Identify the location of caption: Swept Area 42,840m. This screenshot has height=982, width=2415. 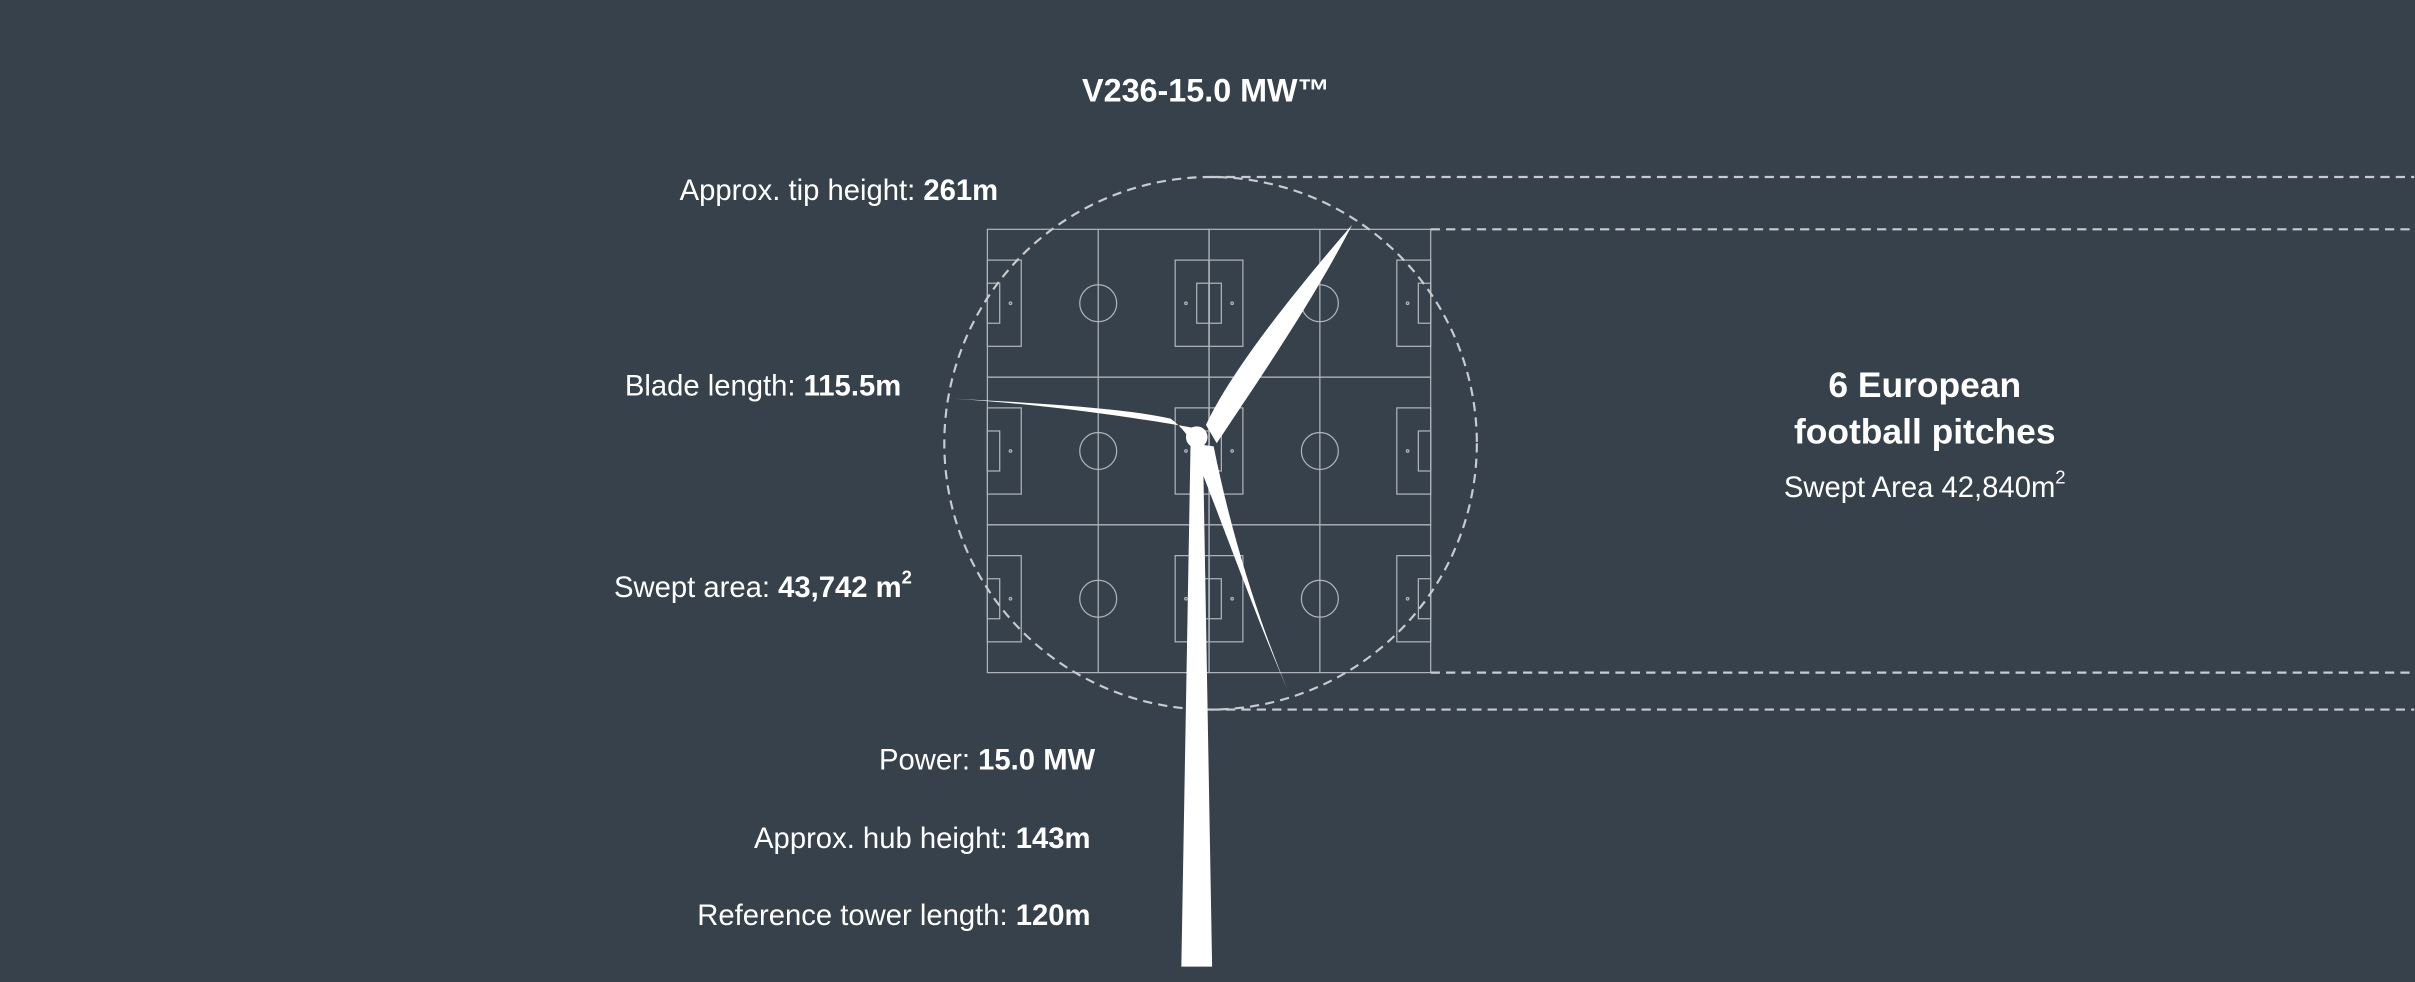
(1919, 488).